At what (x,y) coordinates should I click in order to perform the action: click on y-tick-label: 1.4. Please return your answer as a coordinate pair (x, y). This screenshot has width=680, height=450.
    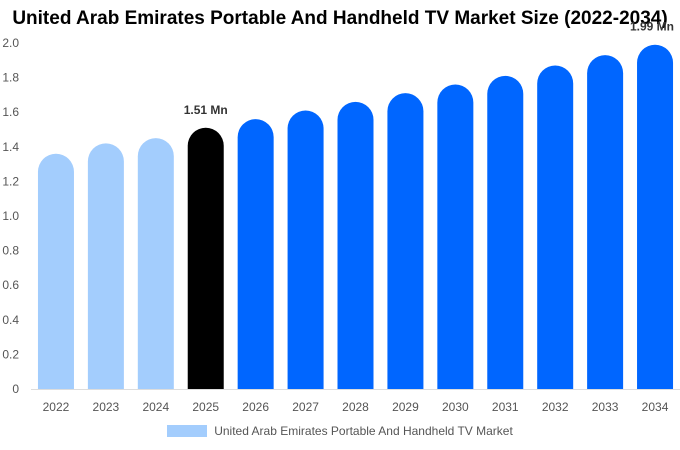
    Looking at the image, I should click on (10, 147).